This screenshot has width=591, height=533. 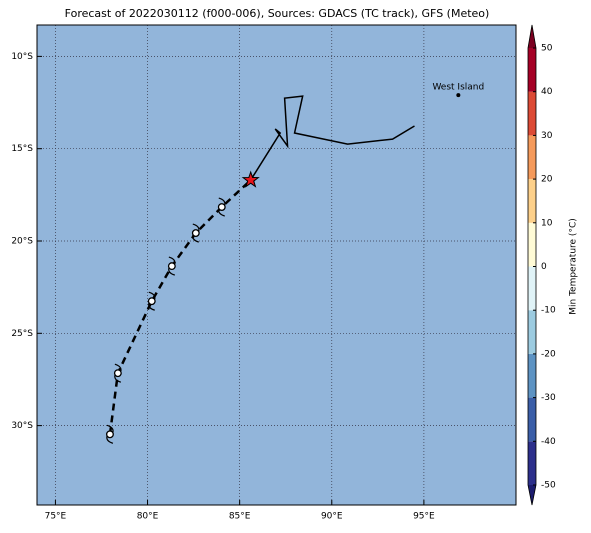 I want to click on colorbar-label: Min Temperature (°C), so click(x=574, y=266).